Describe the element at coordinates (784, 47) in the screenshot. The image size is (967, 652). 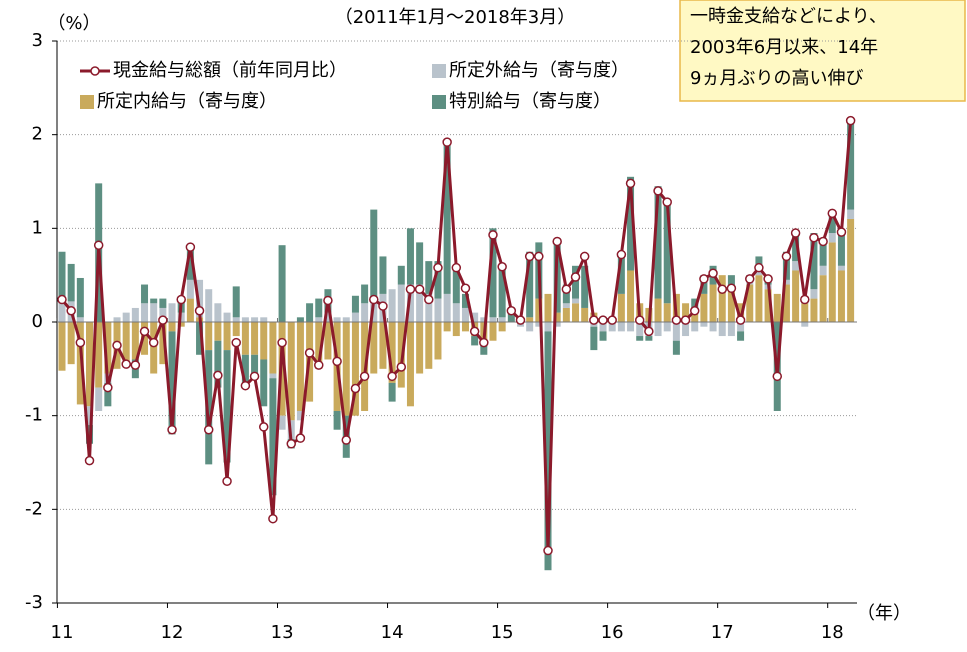
I see `annotation-text: 2003年6月以来、14年` at that location.